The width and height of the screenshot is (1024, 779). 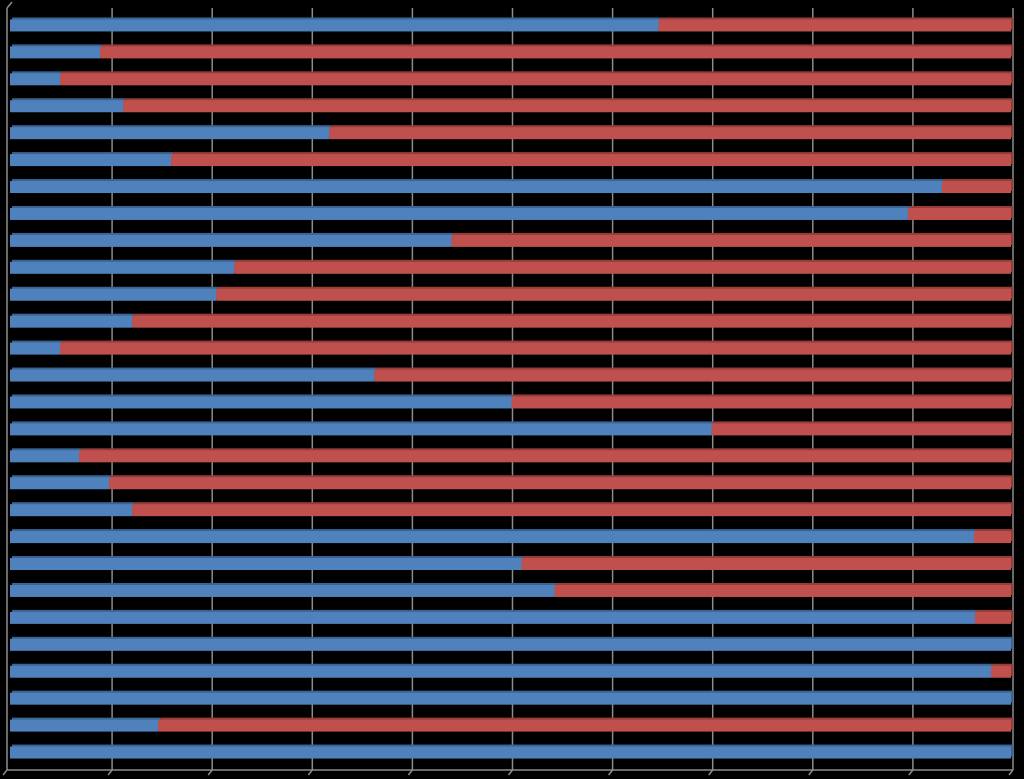 What do you see at coordinates (9, 5) in the screenshot?
I see `y-axis-top-corner` at bounding box center [9, 5].